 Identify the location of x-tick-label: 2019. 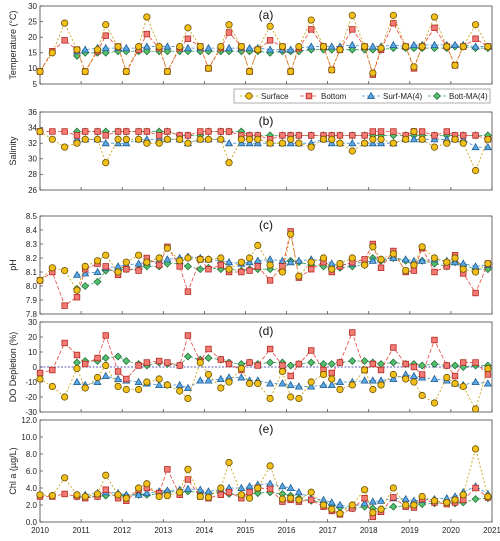
(410, 530).